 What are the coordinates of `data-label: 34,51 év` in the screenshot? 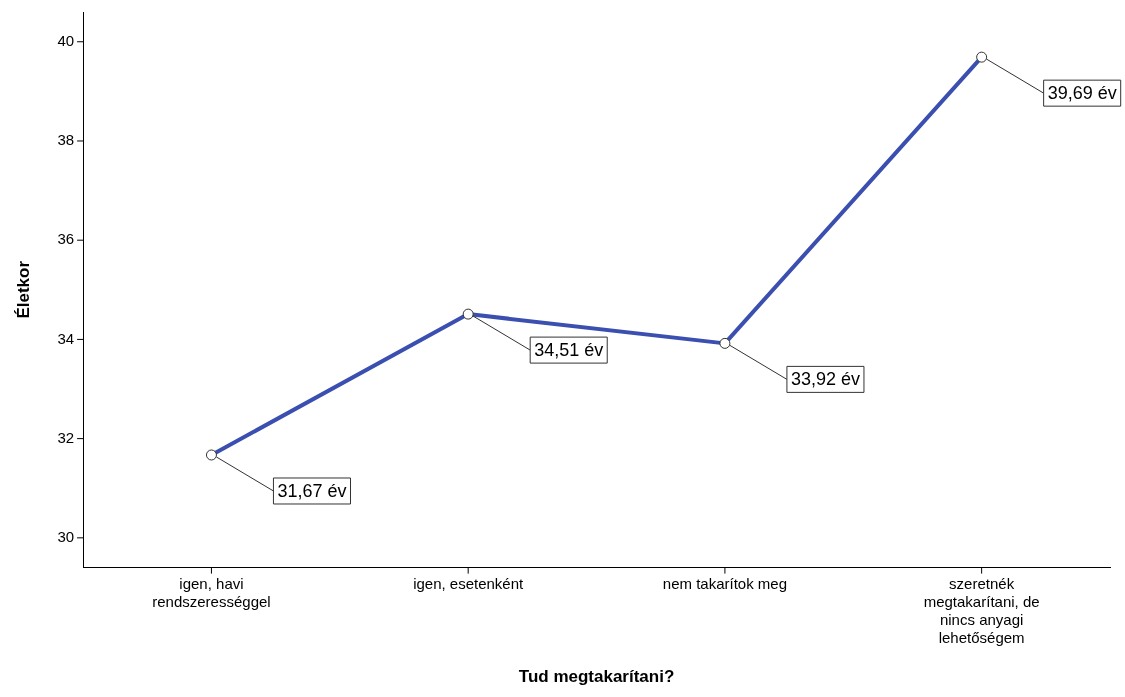 It's located at (569, 350).